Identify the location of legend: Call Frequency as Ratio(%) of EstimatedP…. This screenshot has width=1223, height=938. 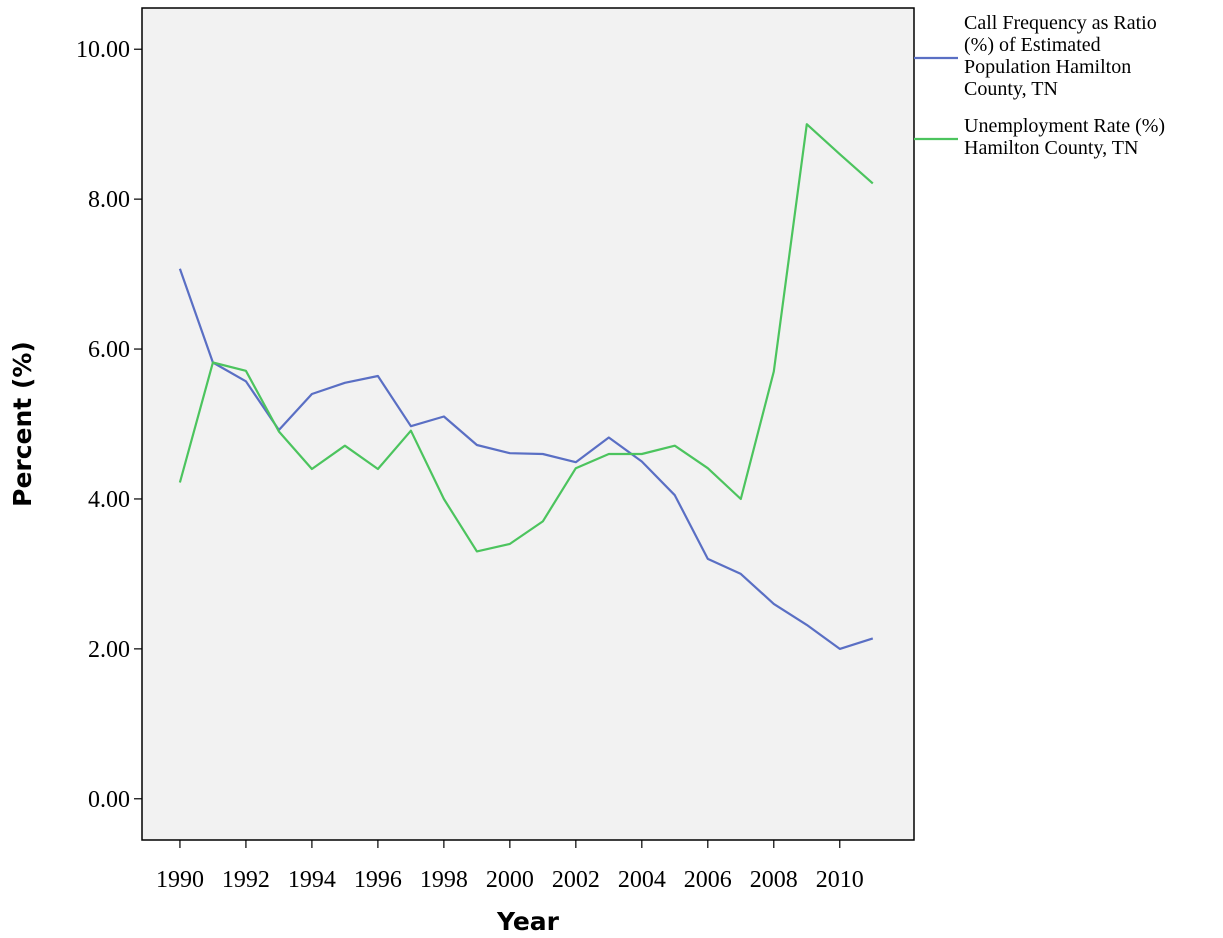
(1039, 85).